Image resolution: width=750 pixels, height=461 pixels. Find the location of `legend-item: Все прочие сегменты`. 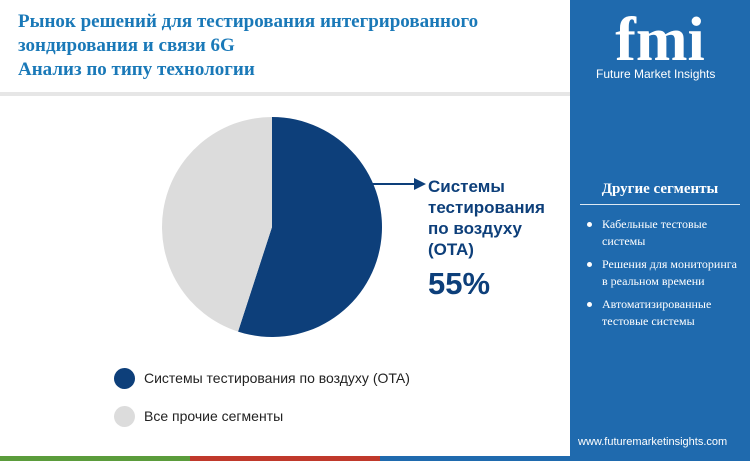

legend-item: Все прочие сегменты is located at coordinates (262, 416).